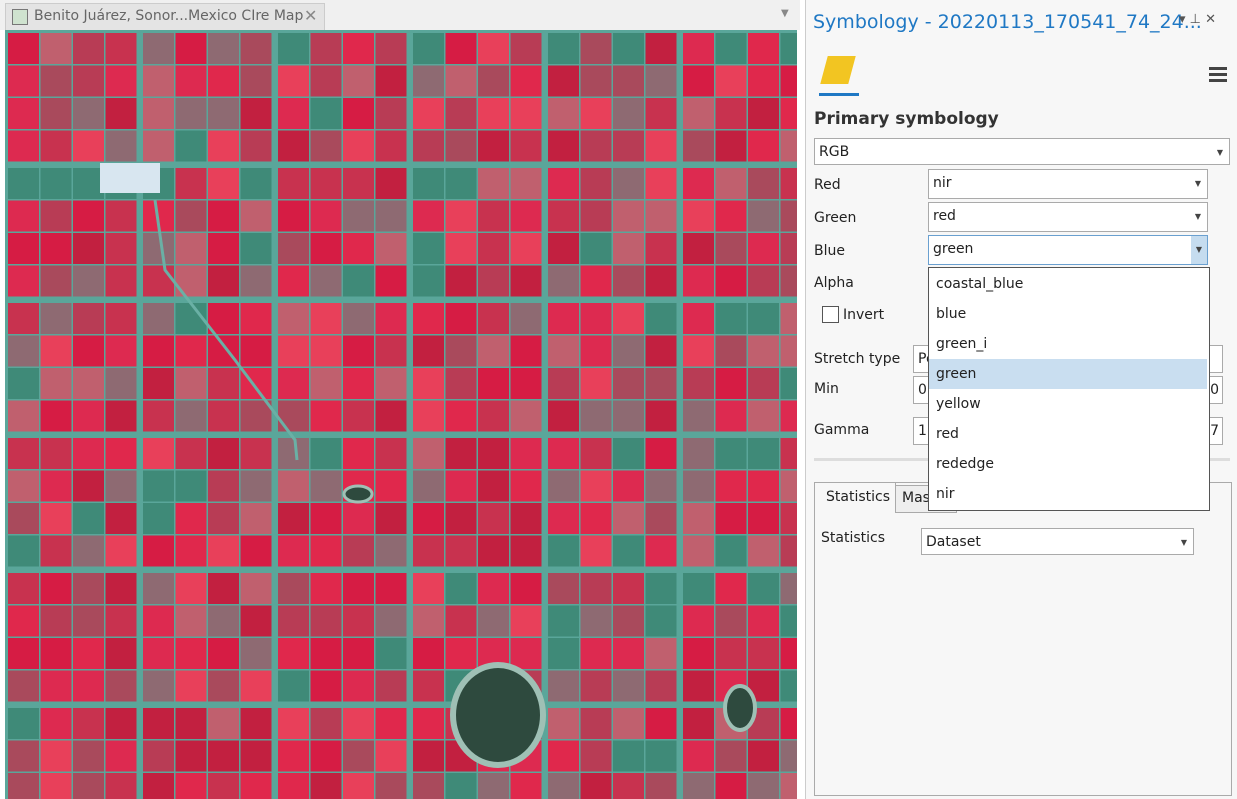 The height and width of the screenshot is (799, 1237). What do you see at coordinates (965, 464) in the screenshot?
I see `dropdown-option: rededge` at bounding box center [965, 464].